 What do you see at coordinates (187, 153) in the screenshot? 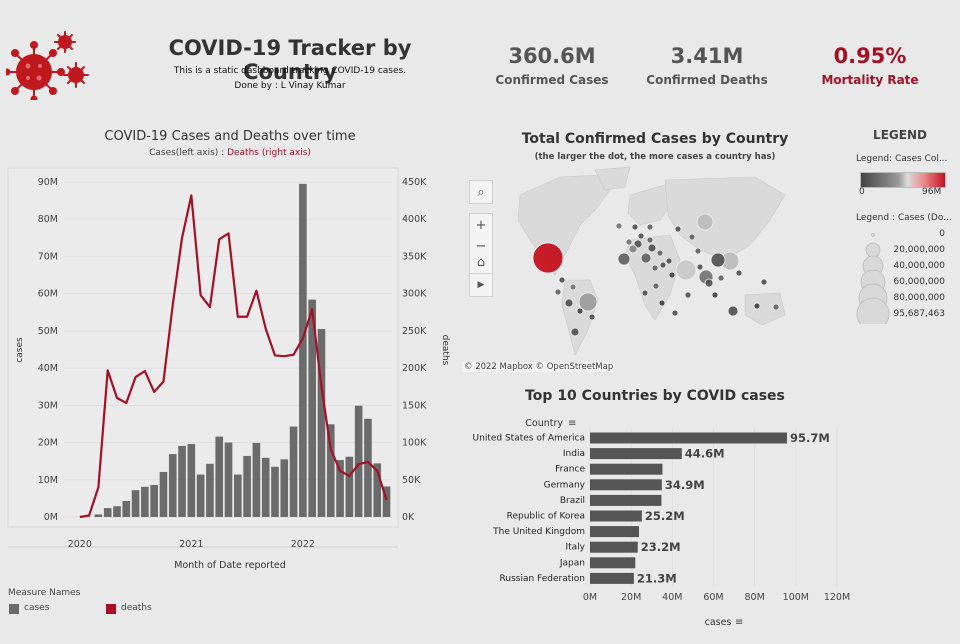
I see `time-chart-subtitle-cases: Cases(left axis) :` at bounding box center [187, 153].